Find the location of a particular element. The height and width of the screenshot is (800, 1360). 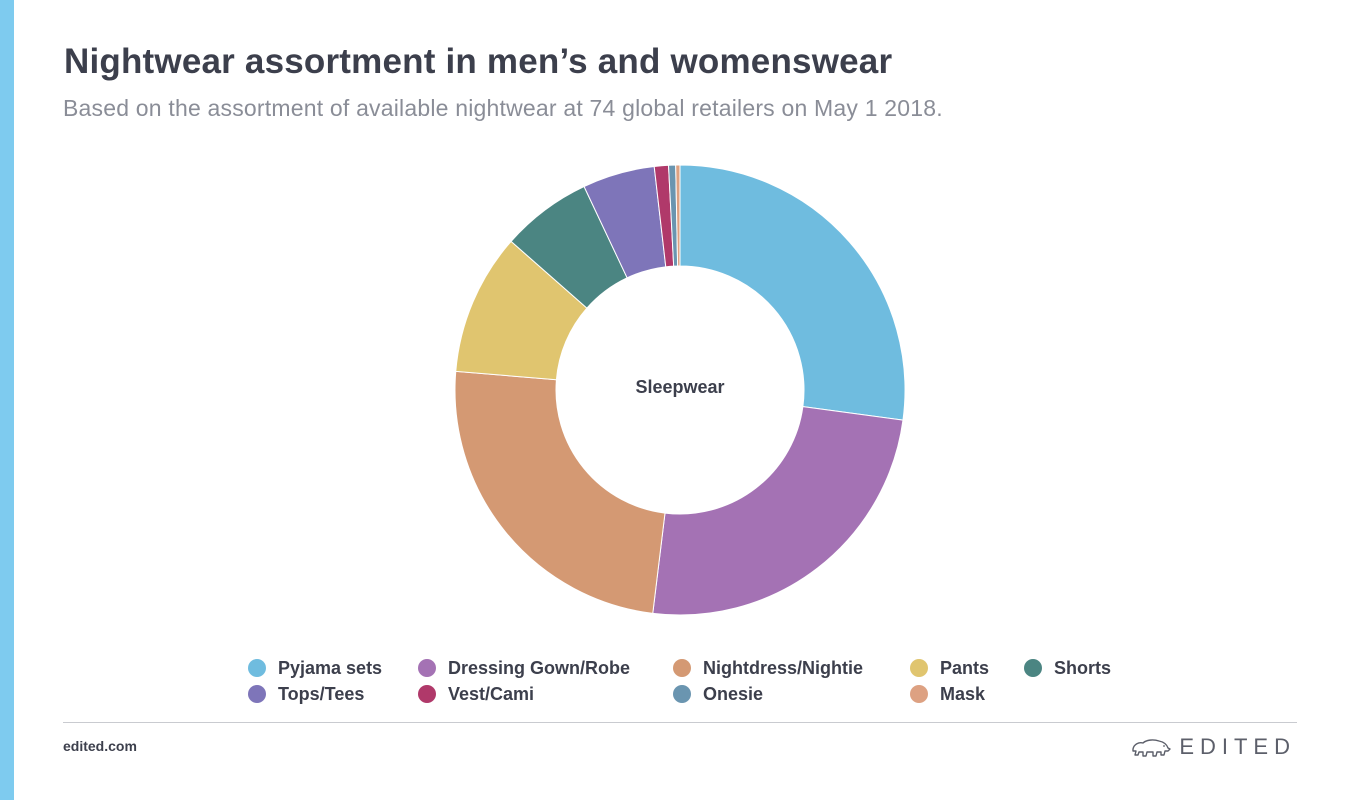

legend-item: Vest/Cami is located at coordinates (476, 694).